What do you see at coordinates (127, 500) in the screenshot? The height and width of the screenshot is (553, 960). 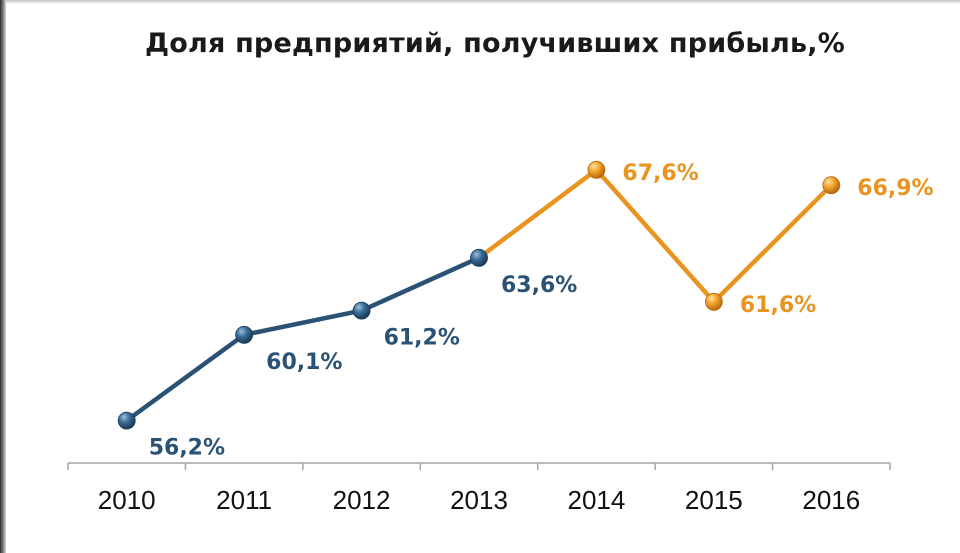 I see `x-tick-label-2010: 2010` at bounding box center [127, 500].